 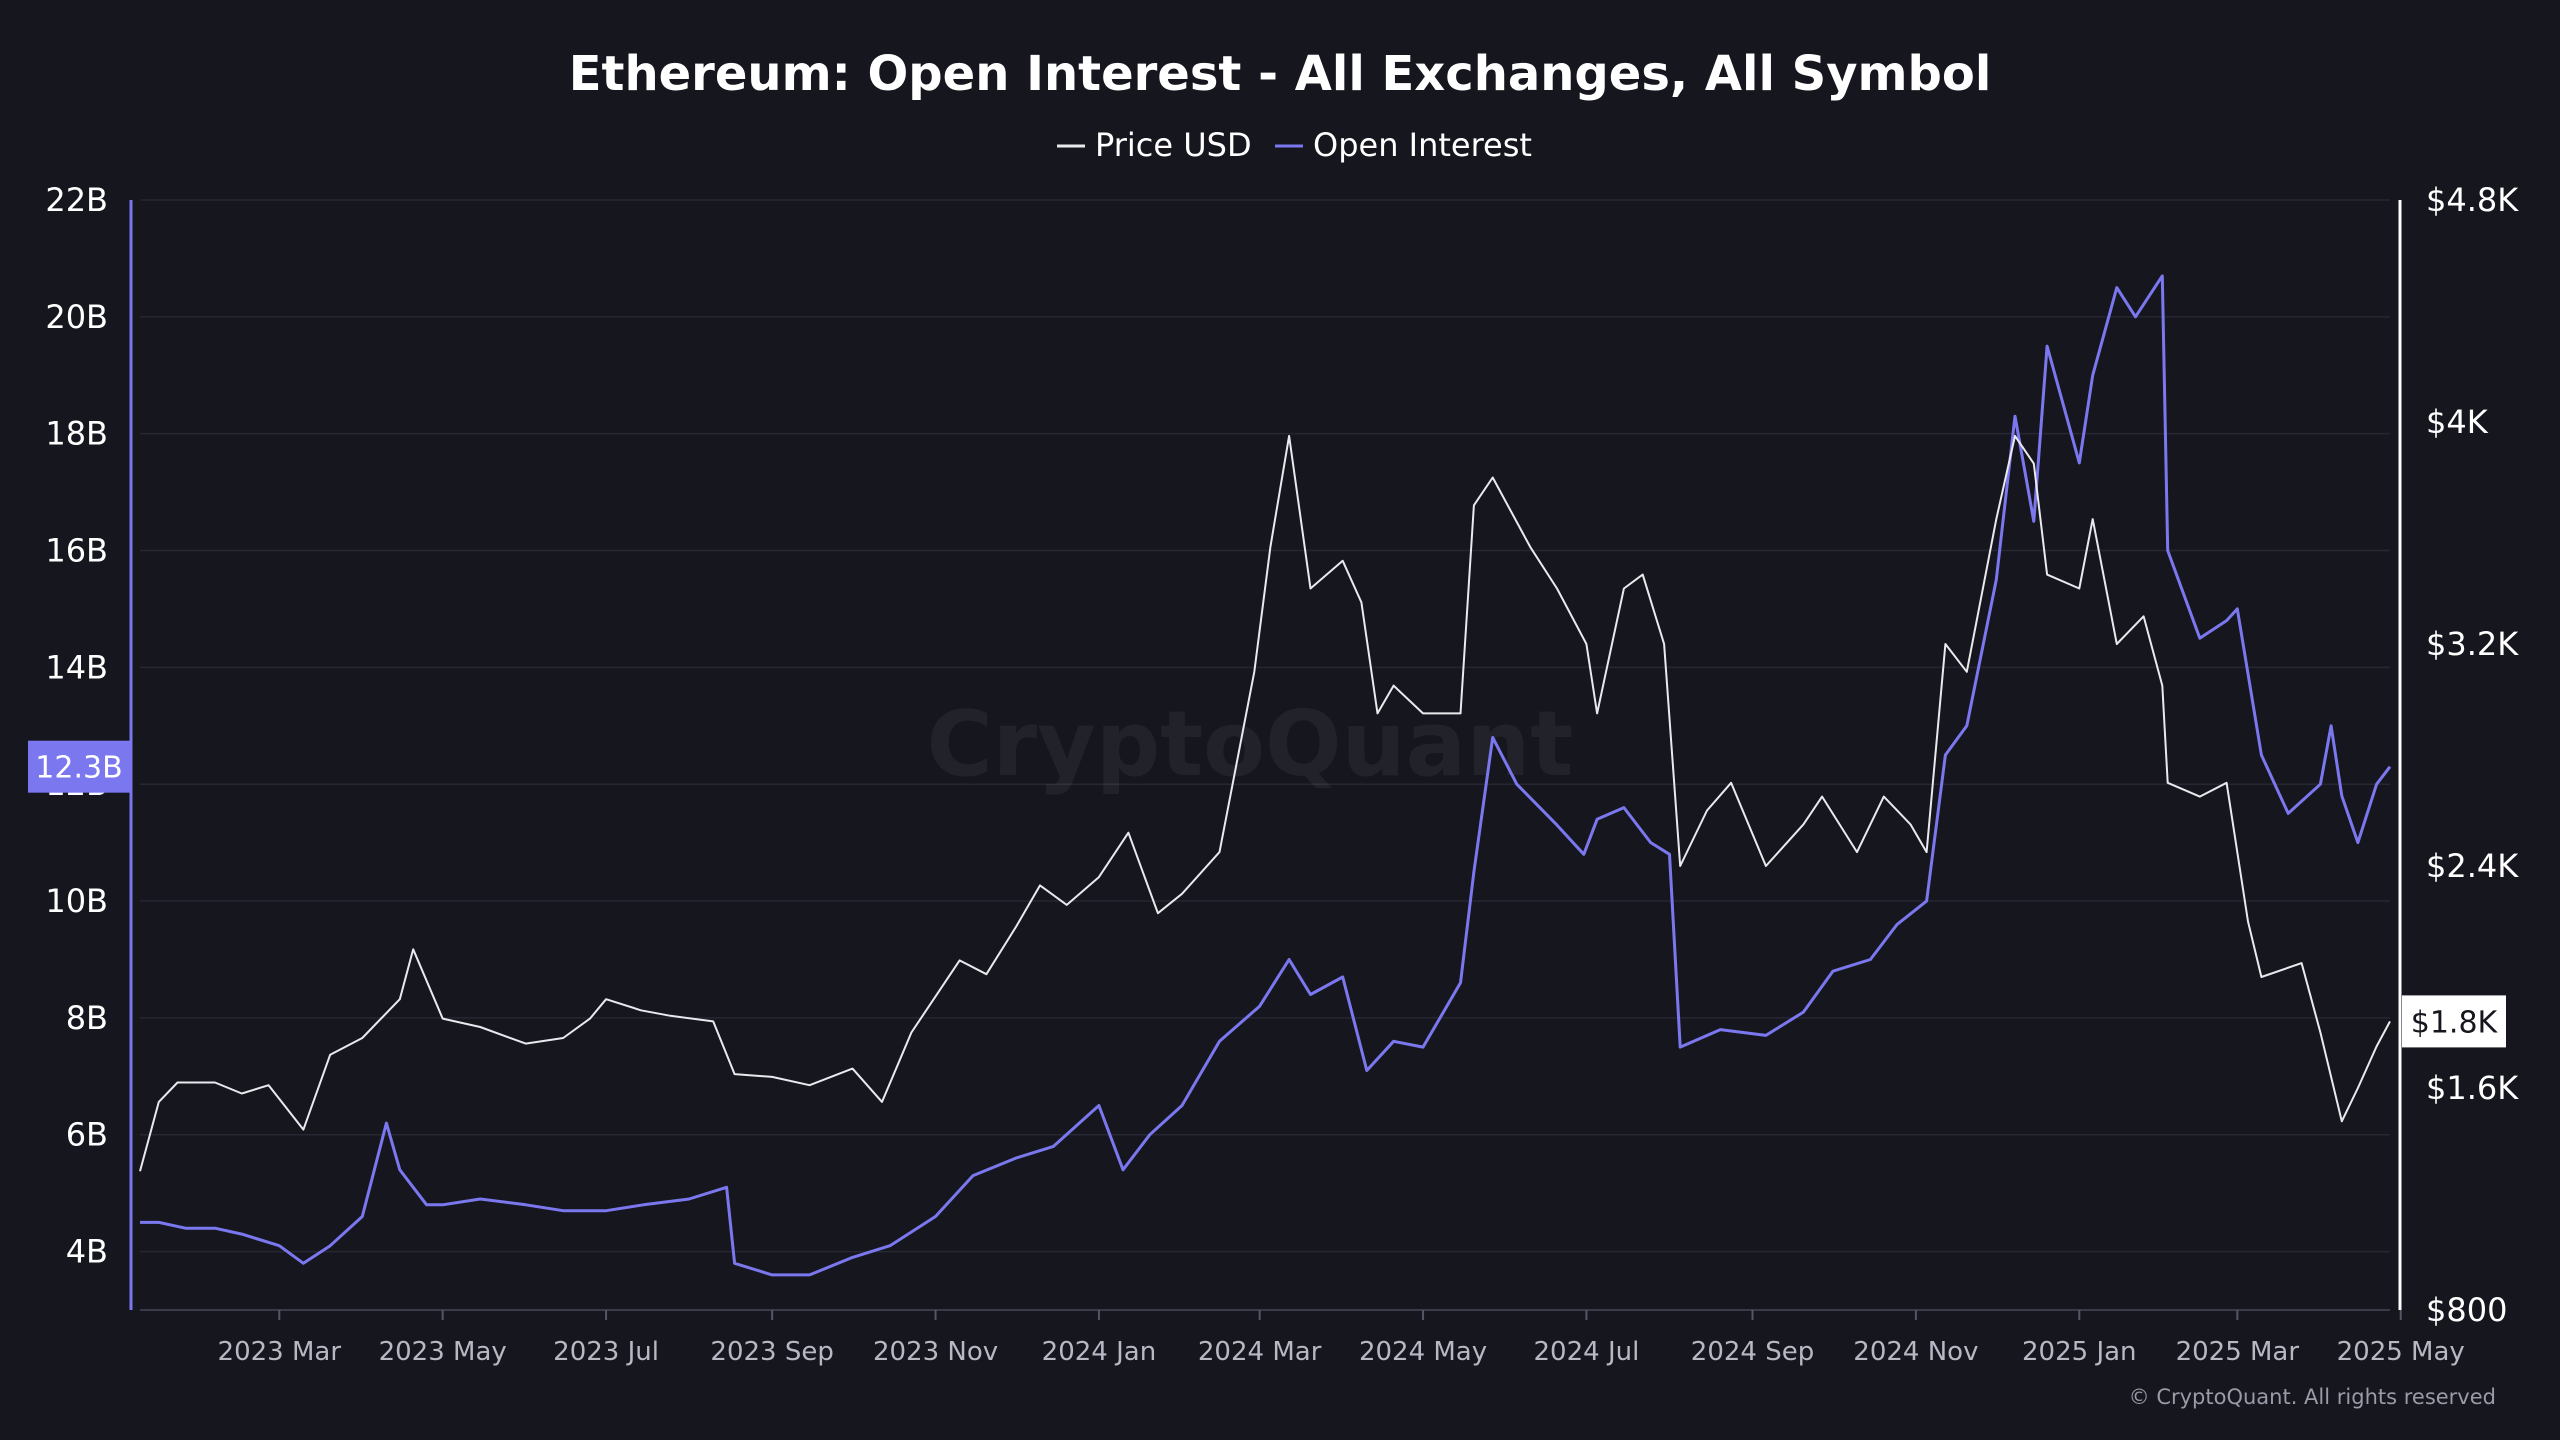 I want to click on right-tick-label: $1.6K, so click(x=2472, y=1088).